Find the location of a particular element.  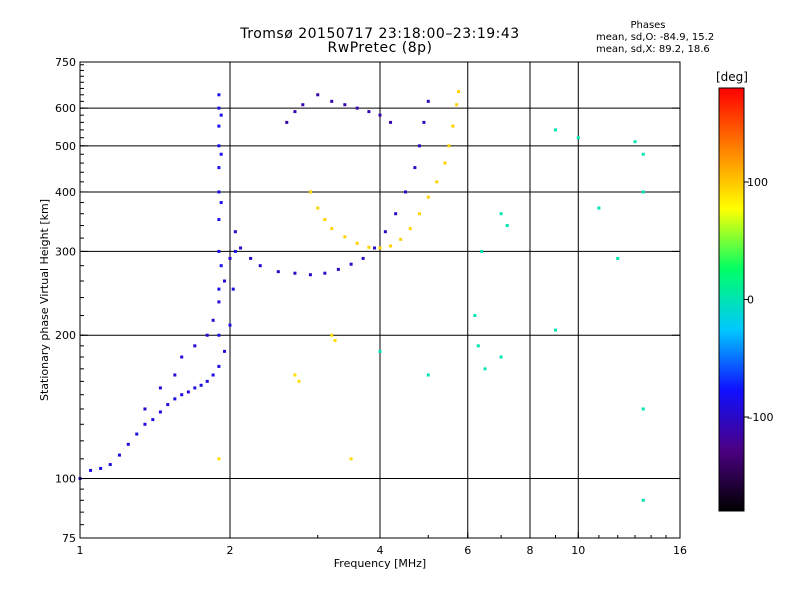

phase-stats-o: mean, sd,O: -84.9, 15.2 is located at coordinates (655, 37).